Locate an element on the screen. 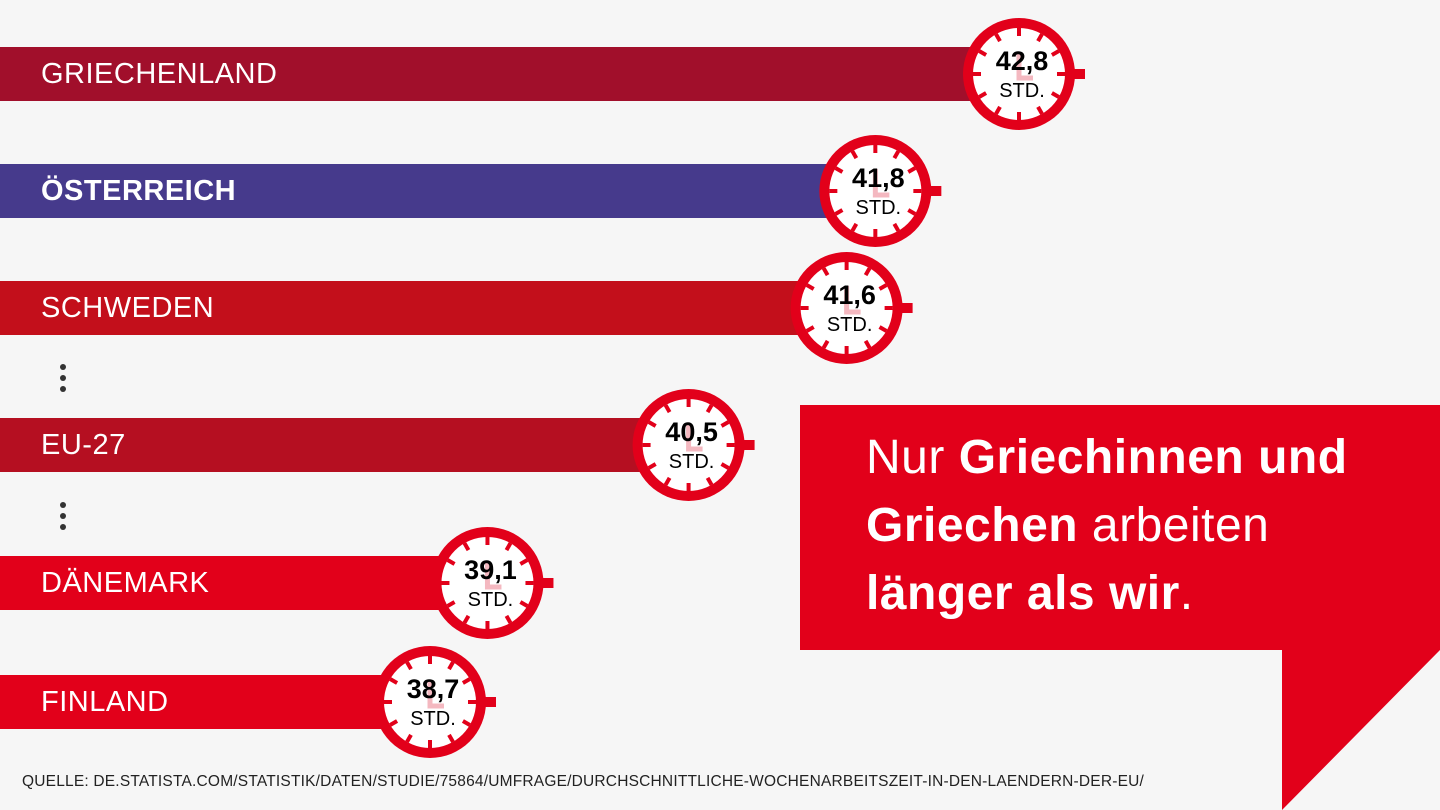 The width and height of the screenshot is (1440, 810). category-label-2: SCHWEDEN is located at coordinates (128, 308).